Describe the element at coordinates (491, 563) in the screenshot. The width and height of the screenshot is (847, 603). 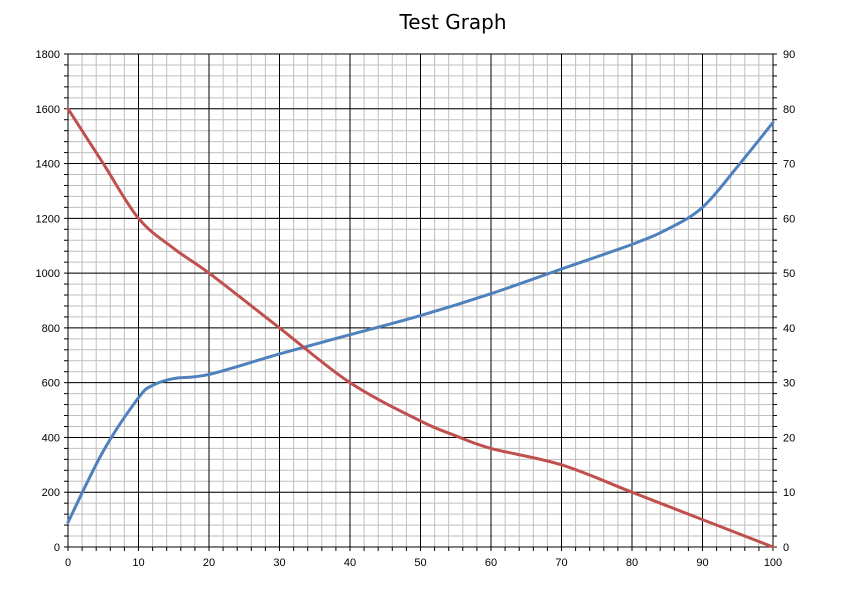
I see `x-tick-label: 60` at that location.